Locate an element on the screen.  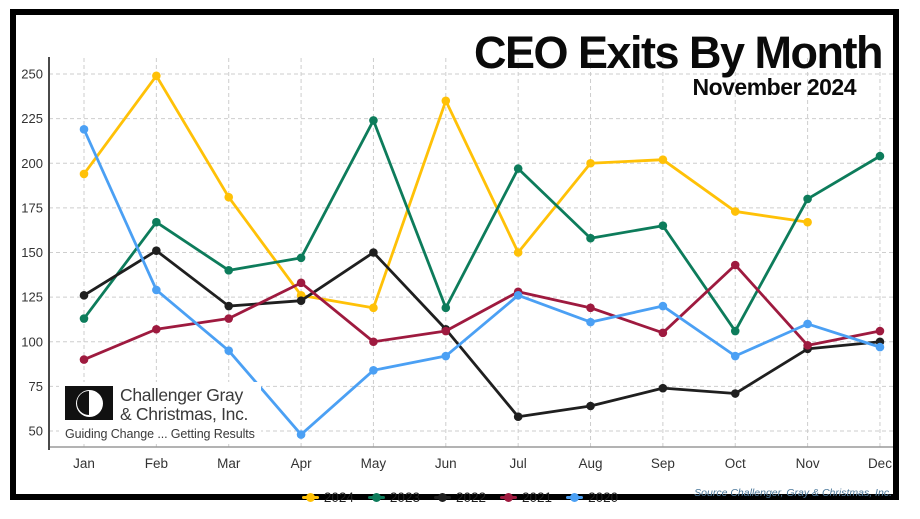
chart-legend: 2024 2023 2022 2021 2020 is located at coordinates (460, 497).